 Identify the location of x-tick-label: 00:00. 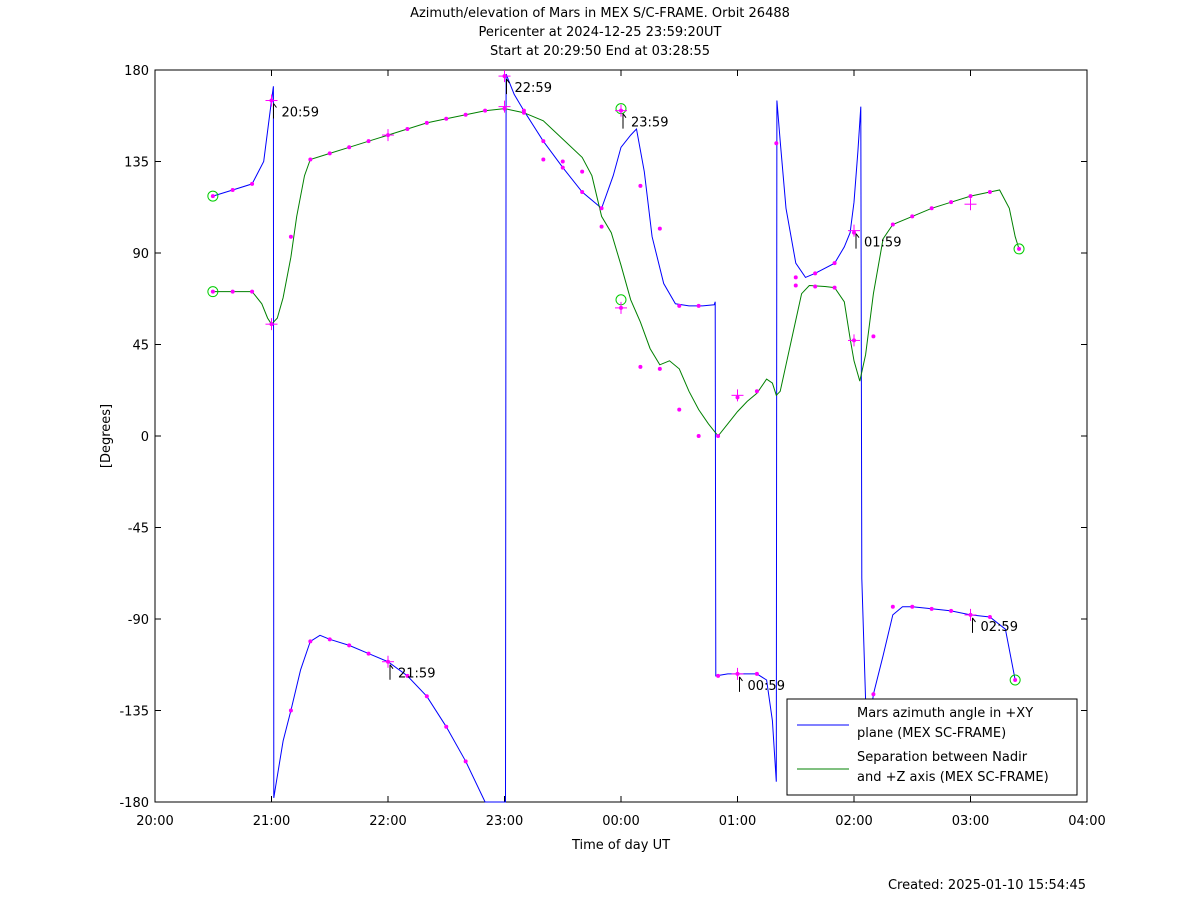
(620, 821).